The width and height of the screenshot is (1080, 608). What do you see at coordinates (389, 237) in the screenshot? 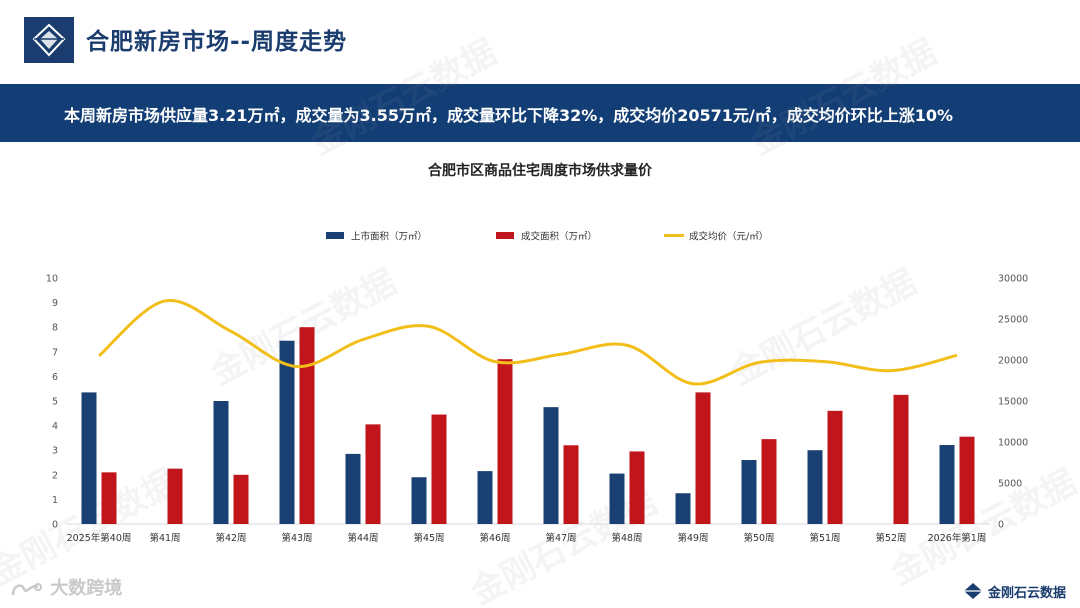
I see `legend-label: 上市面积（万㎡）` at bounding box center [389, 237].